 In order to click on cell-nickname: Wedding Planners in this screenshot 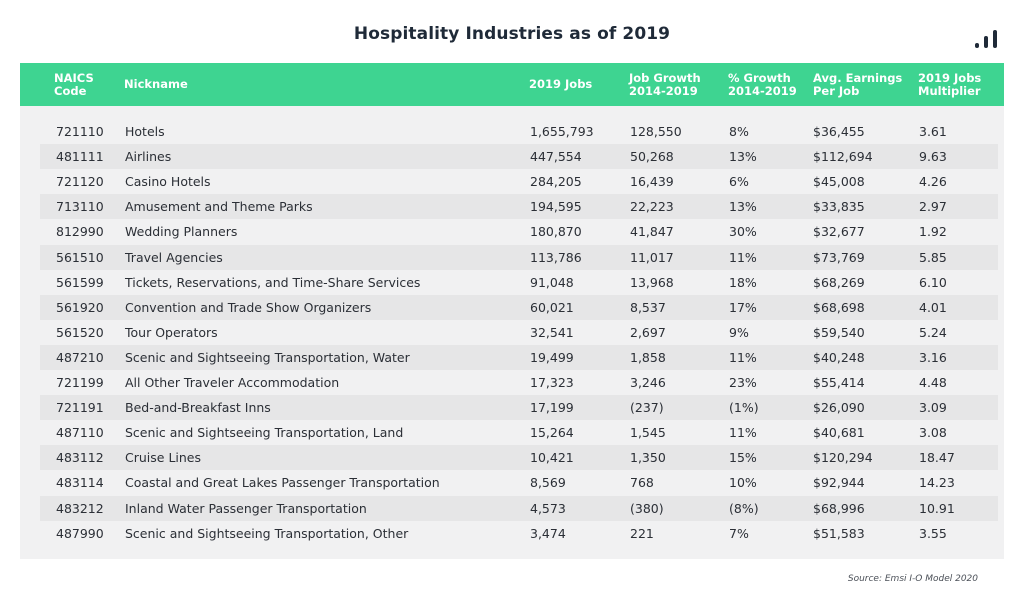, I will do `click(181, 232)`.